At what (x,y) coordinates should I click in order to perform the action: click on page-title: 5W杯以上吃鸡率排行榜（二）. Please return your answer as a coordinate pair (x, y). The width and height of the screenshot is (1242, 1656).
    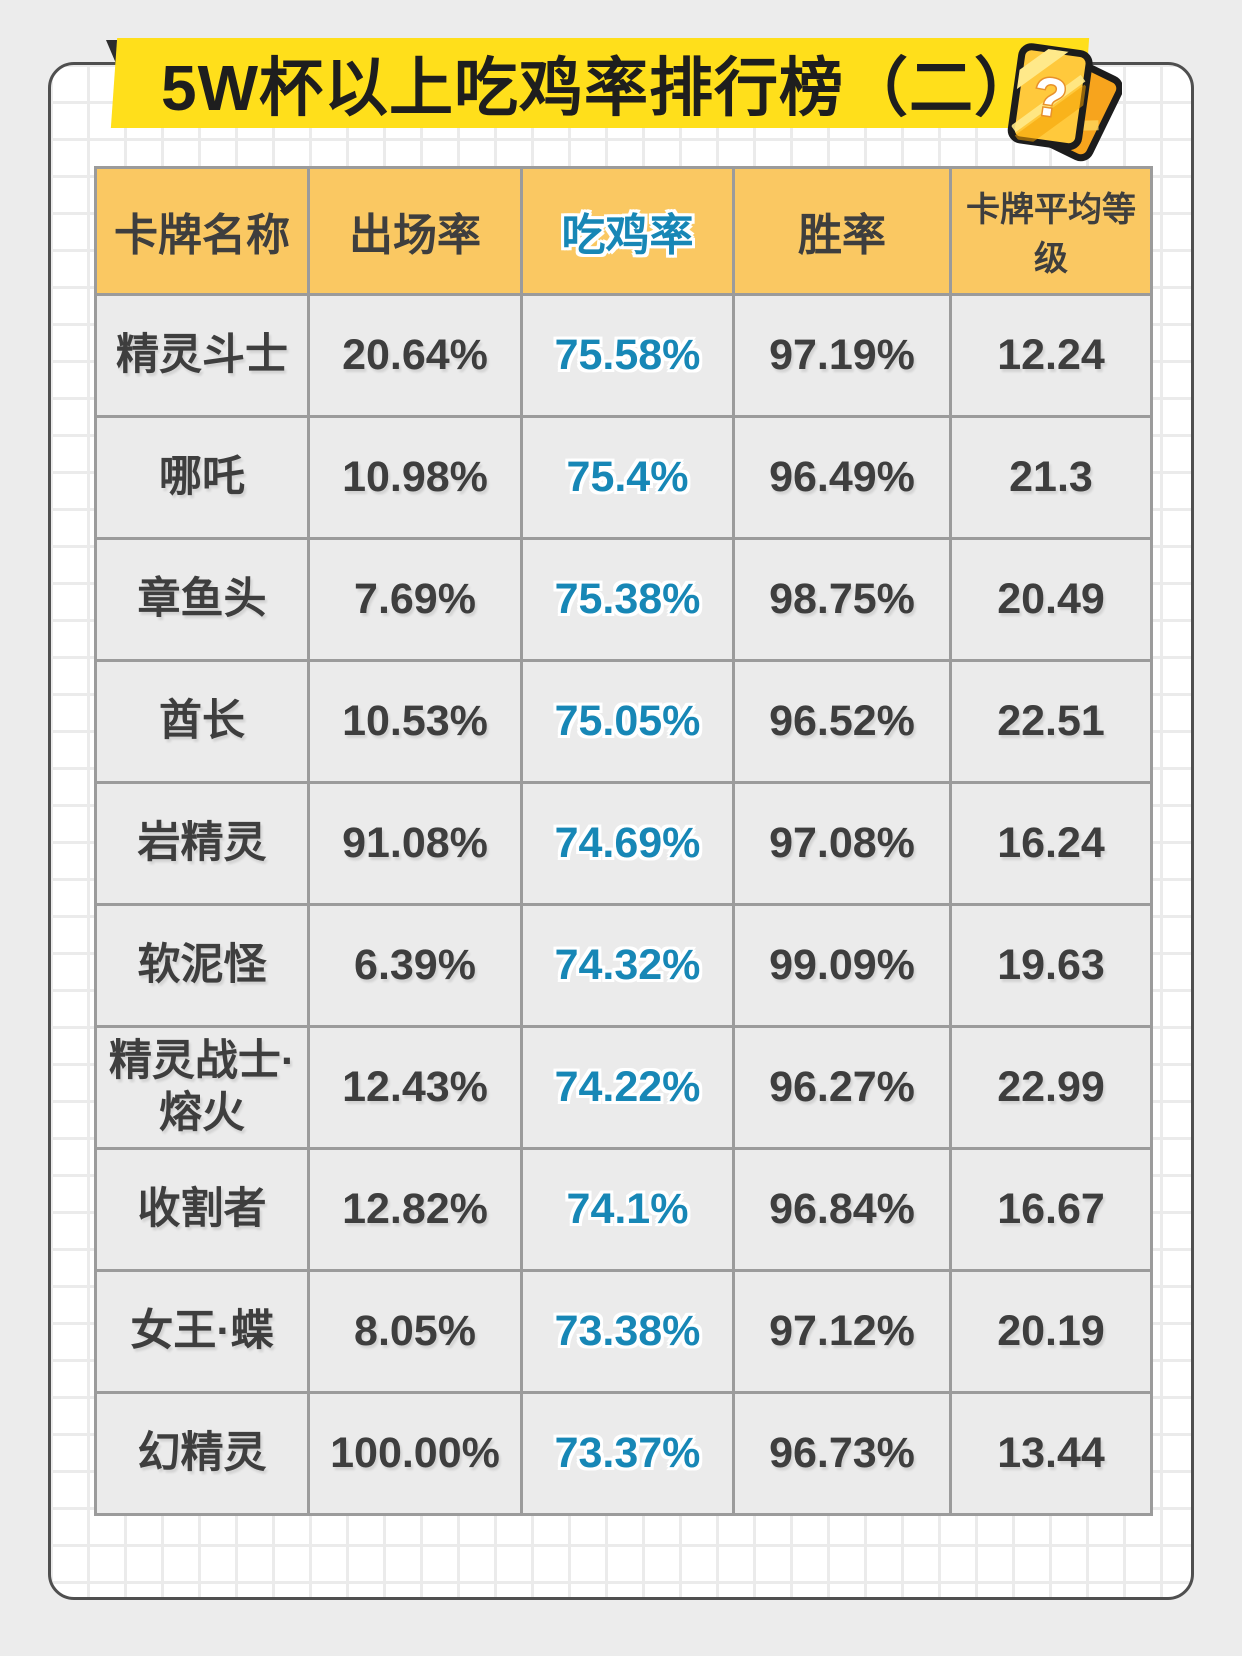
    Looking at the image, I should click on (600, 88).